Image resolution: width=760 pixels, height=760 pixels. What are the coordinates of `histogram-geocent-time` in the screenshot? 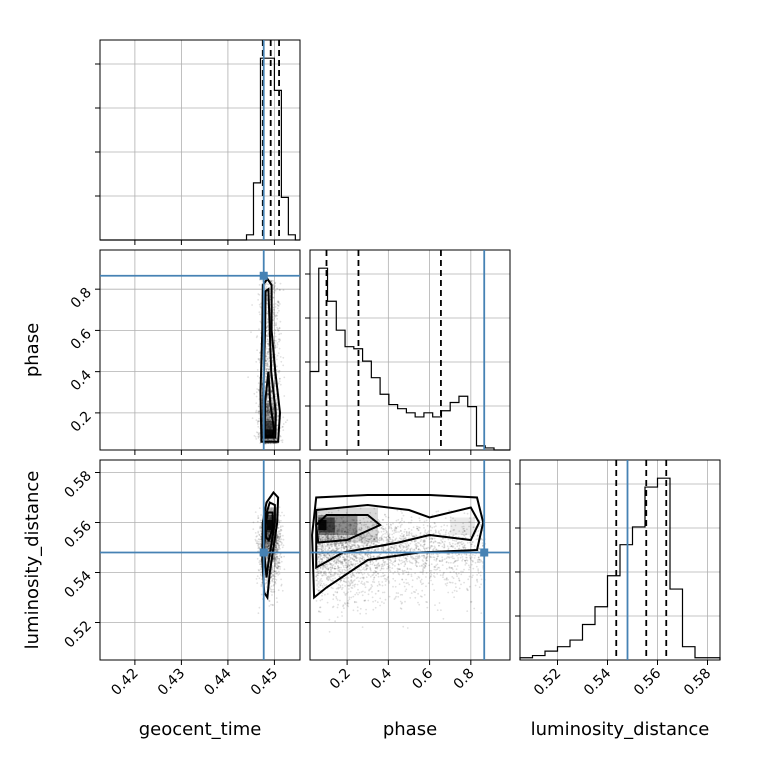 It's located at (198, 142).